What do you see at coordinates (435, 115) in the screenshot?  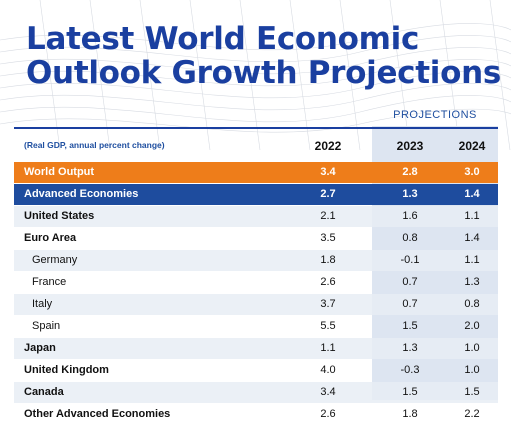 I see `projections-label: PROJECTIONS` at bounding box center [435, 115].